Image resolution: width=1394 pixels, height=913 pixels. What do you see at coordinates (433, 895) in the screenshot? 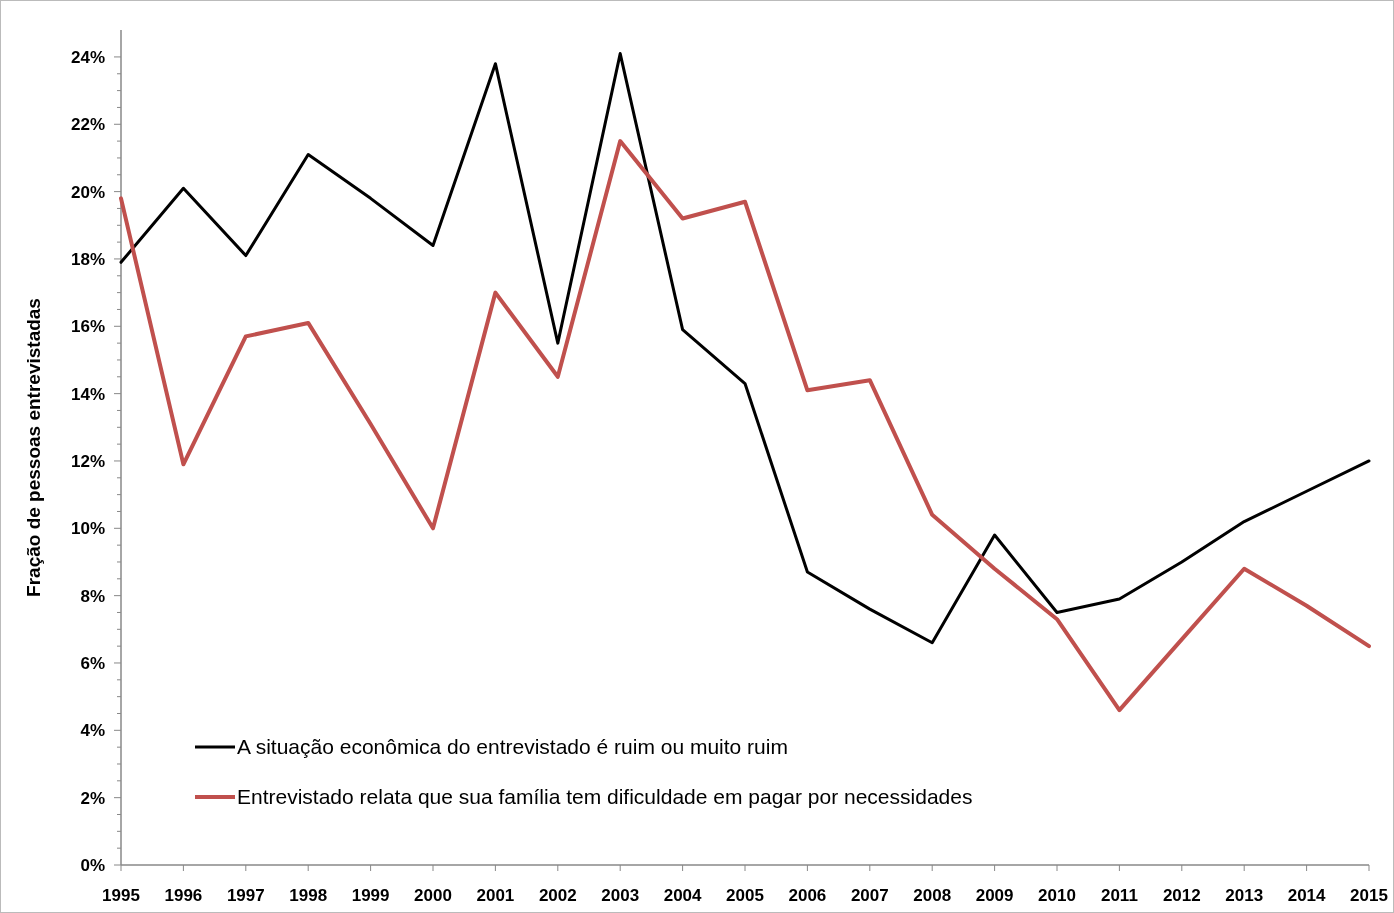
I see `x-tick-label: 2000` at bounding box center [433, 895].